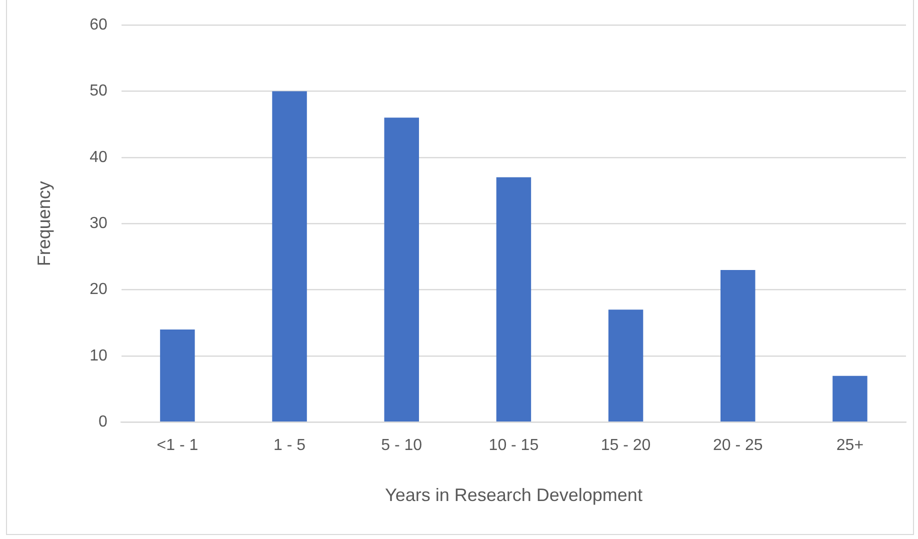 This screenshot has width=918, height=539. Describe the element at coordinates (99, 157) in the screenshot. I see `y-tick-label: 40` at that location.